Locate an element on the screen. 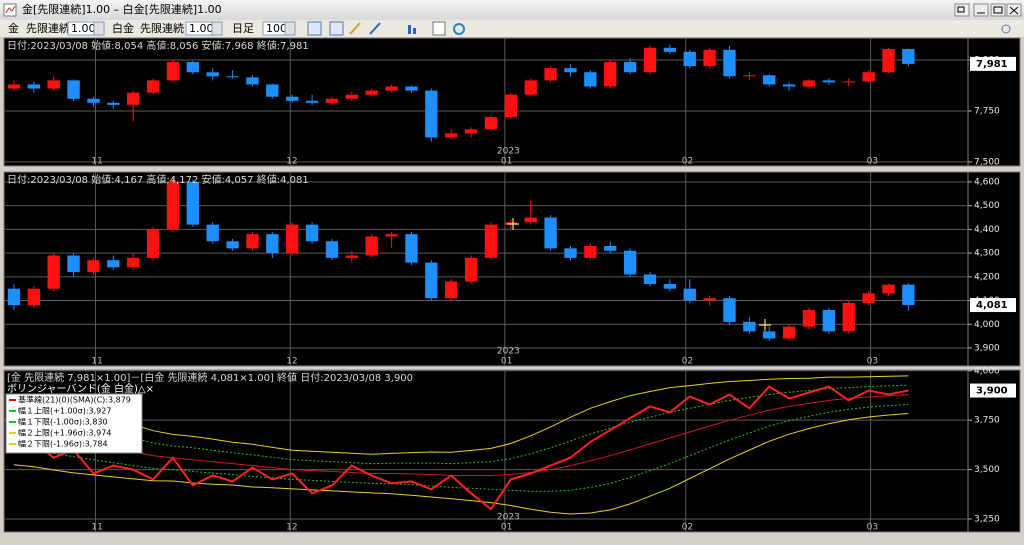 Image resolution: width=1024 pixels, height=545 pixels. last-value-label: 3,900 is located at coordinates (992, 391).